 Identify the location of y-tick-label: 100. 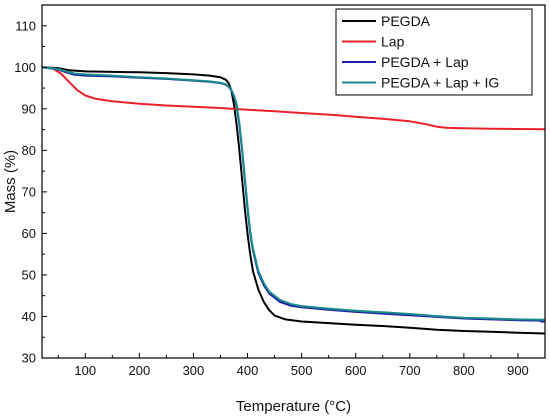
(25, 67).